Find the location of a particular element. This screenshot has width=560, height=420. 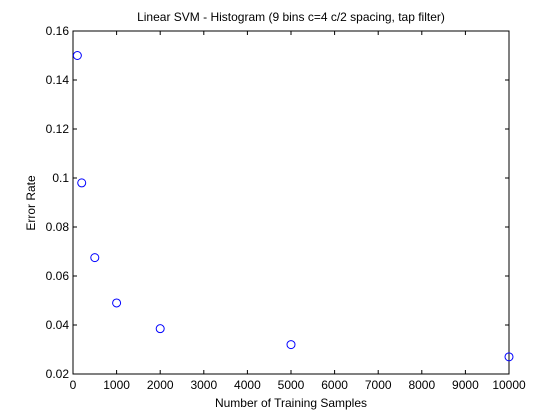

x-tick-label: 8000 is located at coordinates (421, 385).